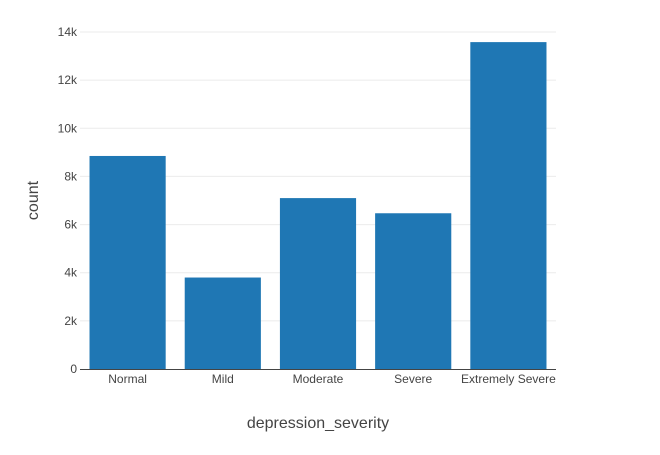 The width and height of the screenshot is (660, 455). I want to click on bar-extremely-severe, so click(508, 206).